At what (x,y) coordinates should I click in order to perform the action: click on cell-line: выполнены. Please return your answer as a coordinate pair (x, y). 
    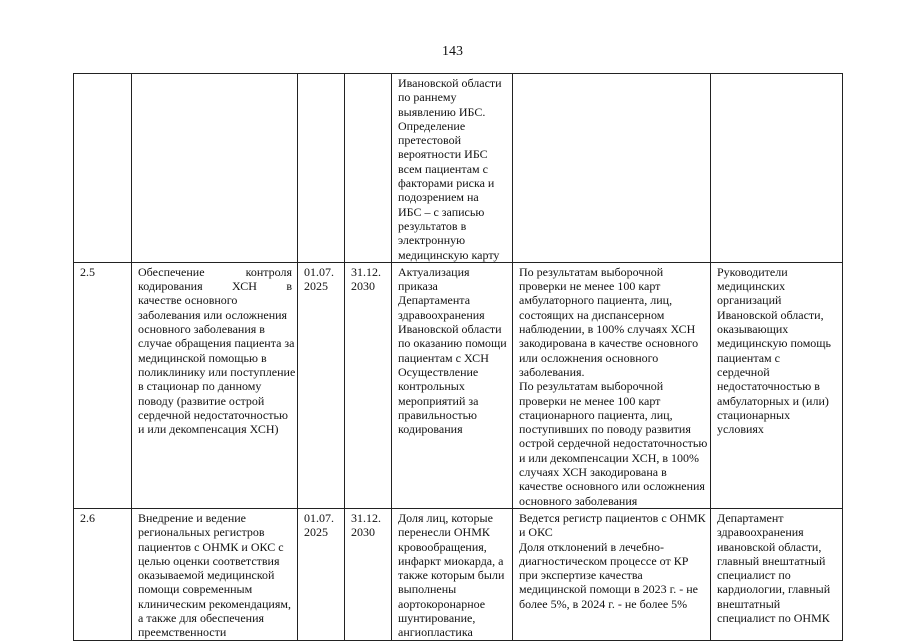
    Looking at the image, I should click on (427, 589).